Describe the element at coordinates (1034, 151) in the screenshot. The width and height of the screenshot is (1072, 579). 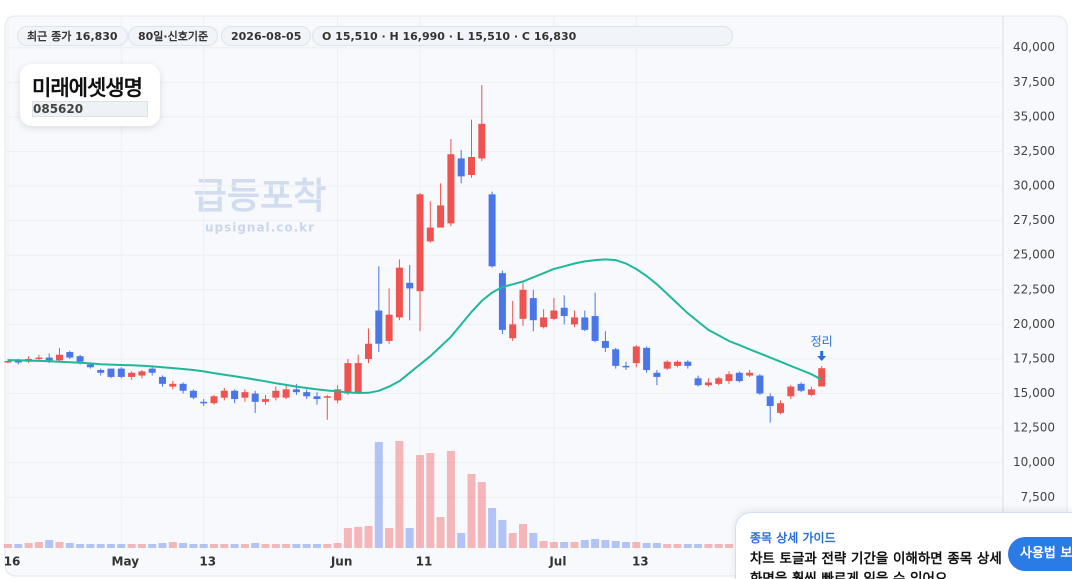
I see `y-tick-label: 32,500` at that location.